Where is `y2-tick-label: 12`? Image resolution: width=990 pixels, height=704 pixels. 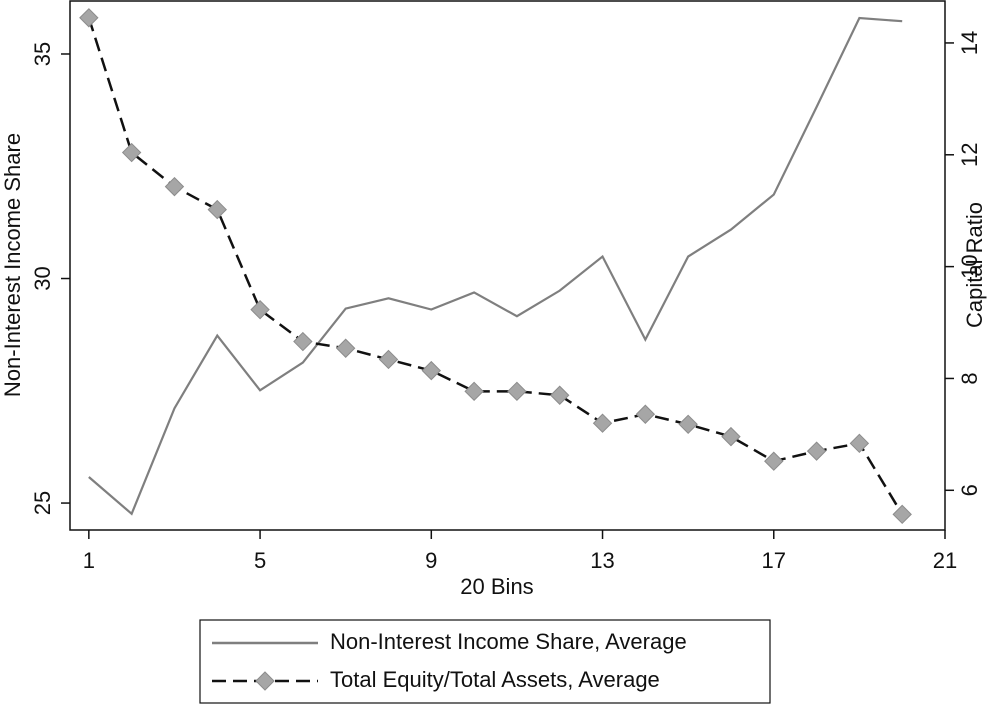
y2-tick-label: 12 is located at coordinates (969, 155).